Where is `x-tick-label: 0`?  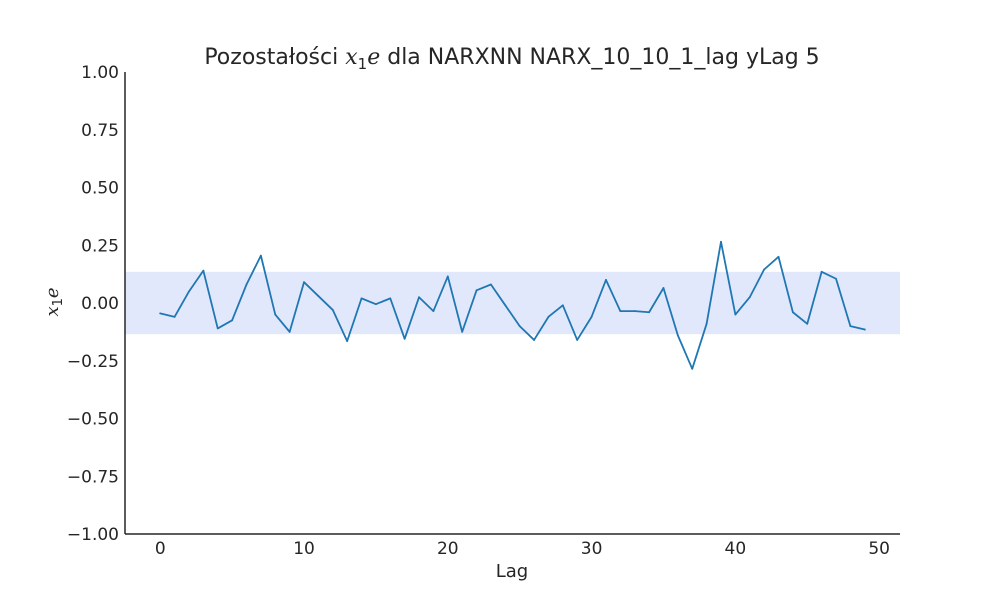
x-tick-label: 0 is located at coordinates (160, 549).